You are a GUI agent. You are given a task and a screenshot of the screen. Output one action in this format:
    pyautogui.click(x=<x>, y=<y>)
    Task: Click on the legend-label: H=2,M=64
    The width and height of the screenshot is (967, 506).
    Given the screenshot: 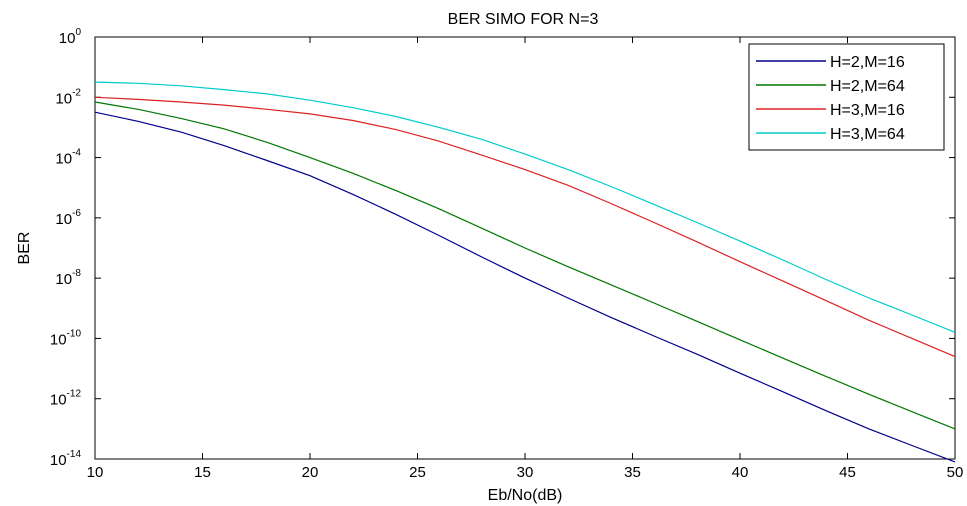 What is the action you would take?
    pyautogui.click(x=867, y=86)
    